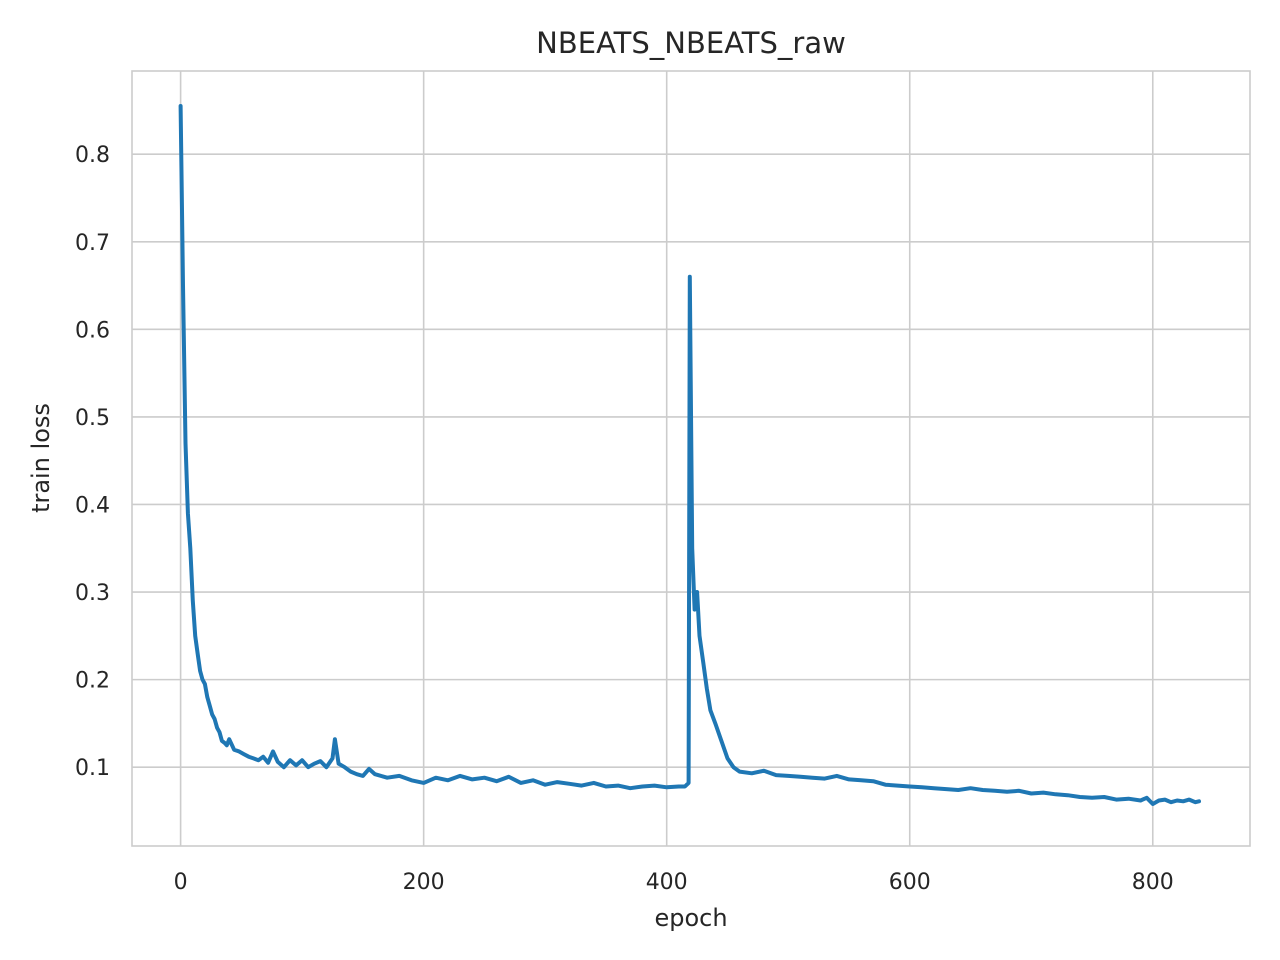 Image resolution: width=1280 pixels, height=960 pixels. Describe the element at coordinates (181, 882) in the screenshot. I see `x-tick-label: 0` at that location.